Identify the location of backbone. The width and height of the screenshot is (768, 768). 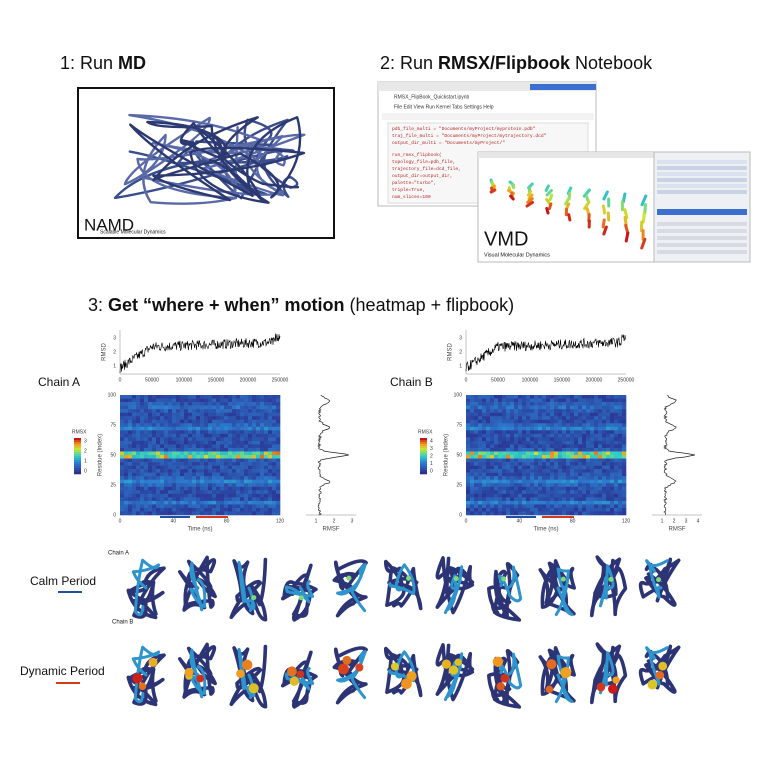
(146, 674).